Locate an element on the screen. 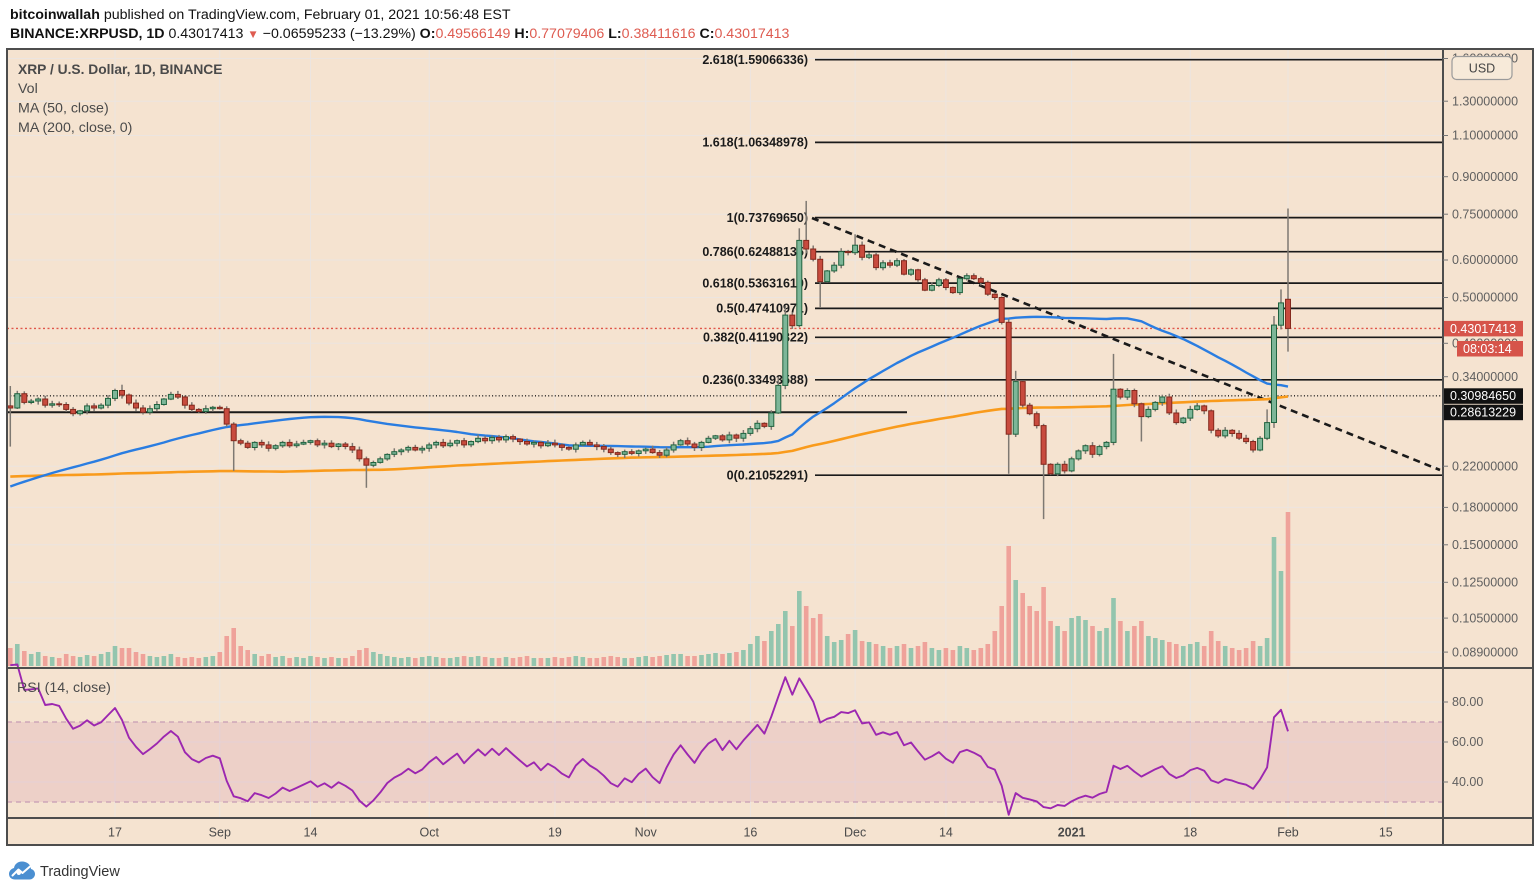 This screenshot has width=1536, height=895. svg-text: 19 is located at coordinates (555, 833).